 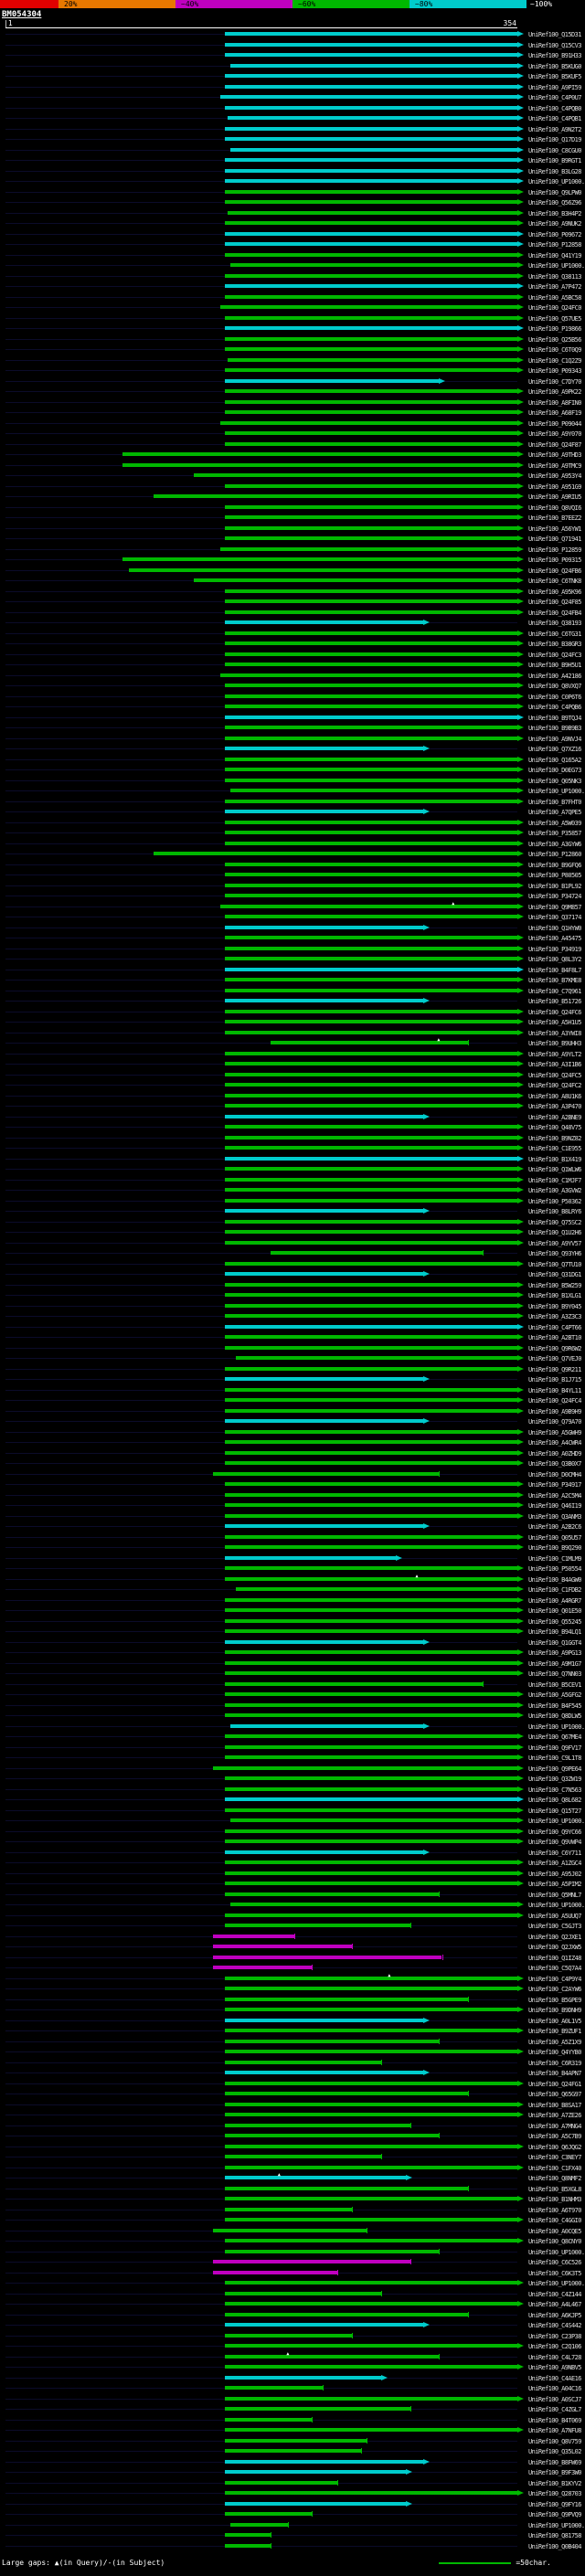 I want to click on hit-label: UniRef100_A9TMC9, so click(x=554, y=465).